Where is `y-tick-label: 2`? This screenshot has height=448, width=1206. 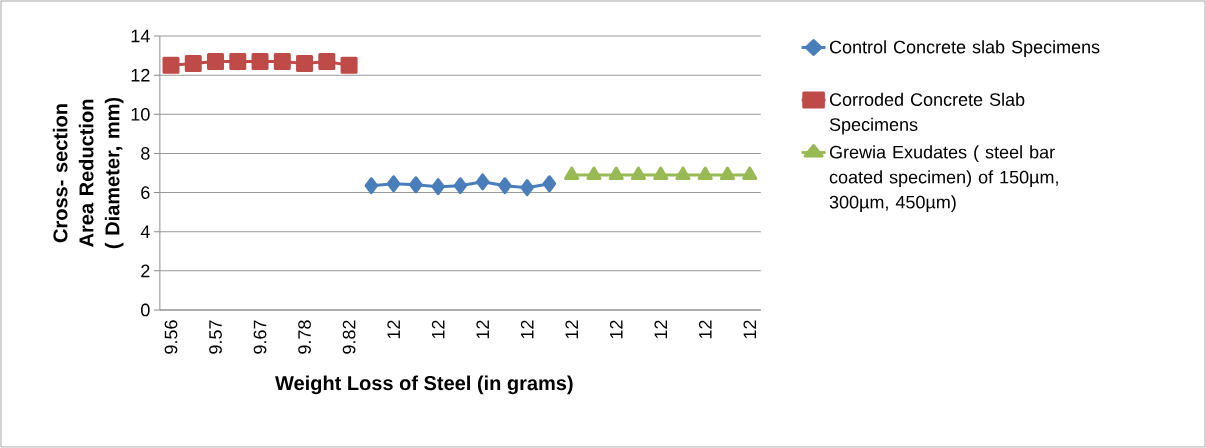 y-tick-label: 2 is located at coordinates (145, 271).